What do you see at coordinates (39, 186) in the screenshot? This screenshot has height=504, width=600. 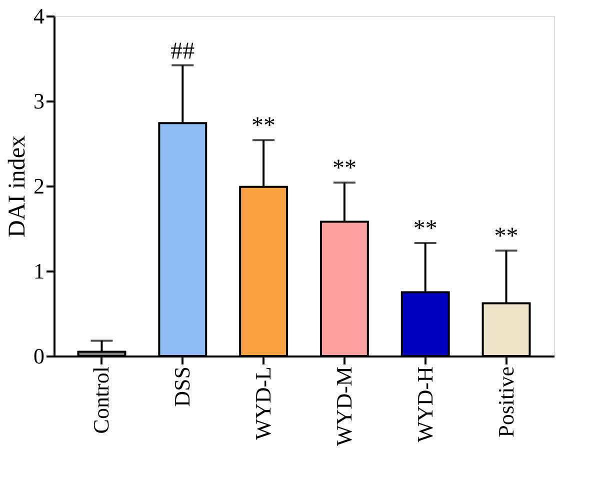 I see `y-tick-label: 2` at bounding box center [39, 186].